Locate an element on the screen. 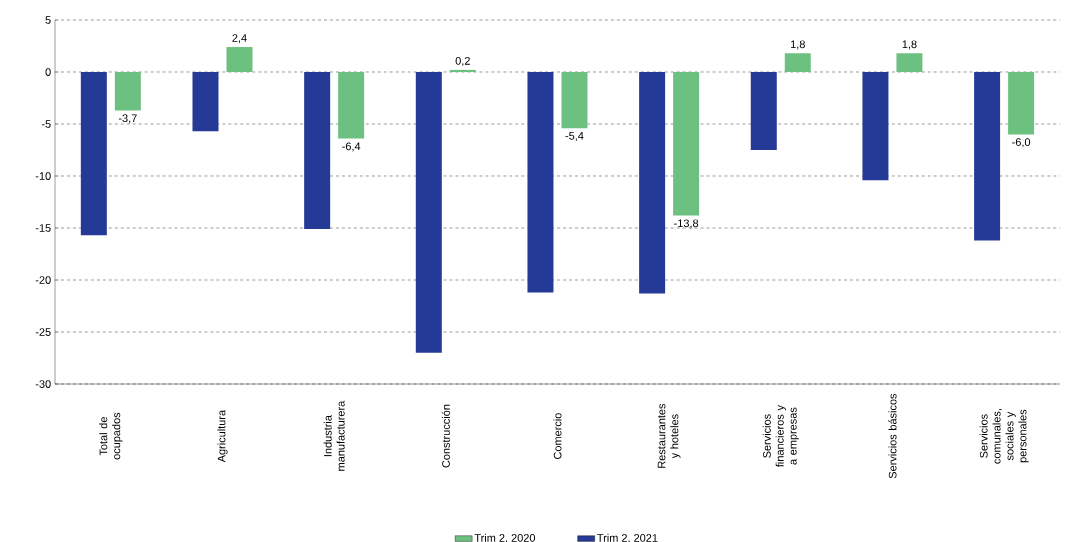  x-tick-label: Industria manufacturera is located at coordinates (334, 435).